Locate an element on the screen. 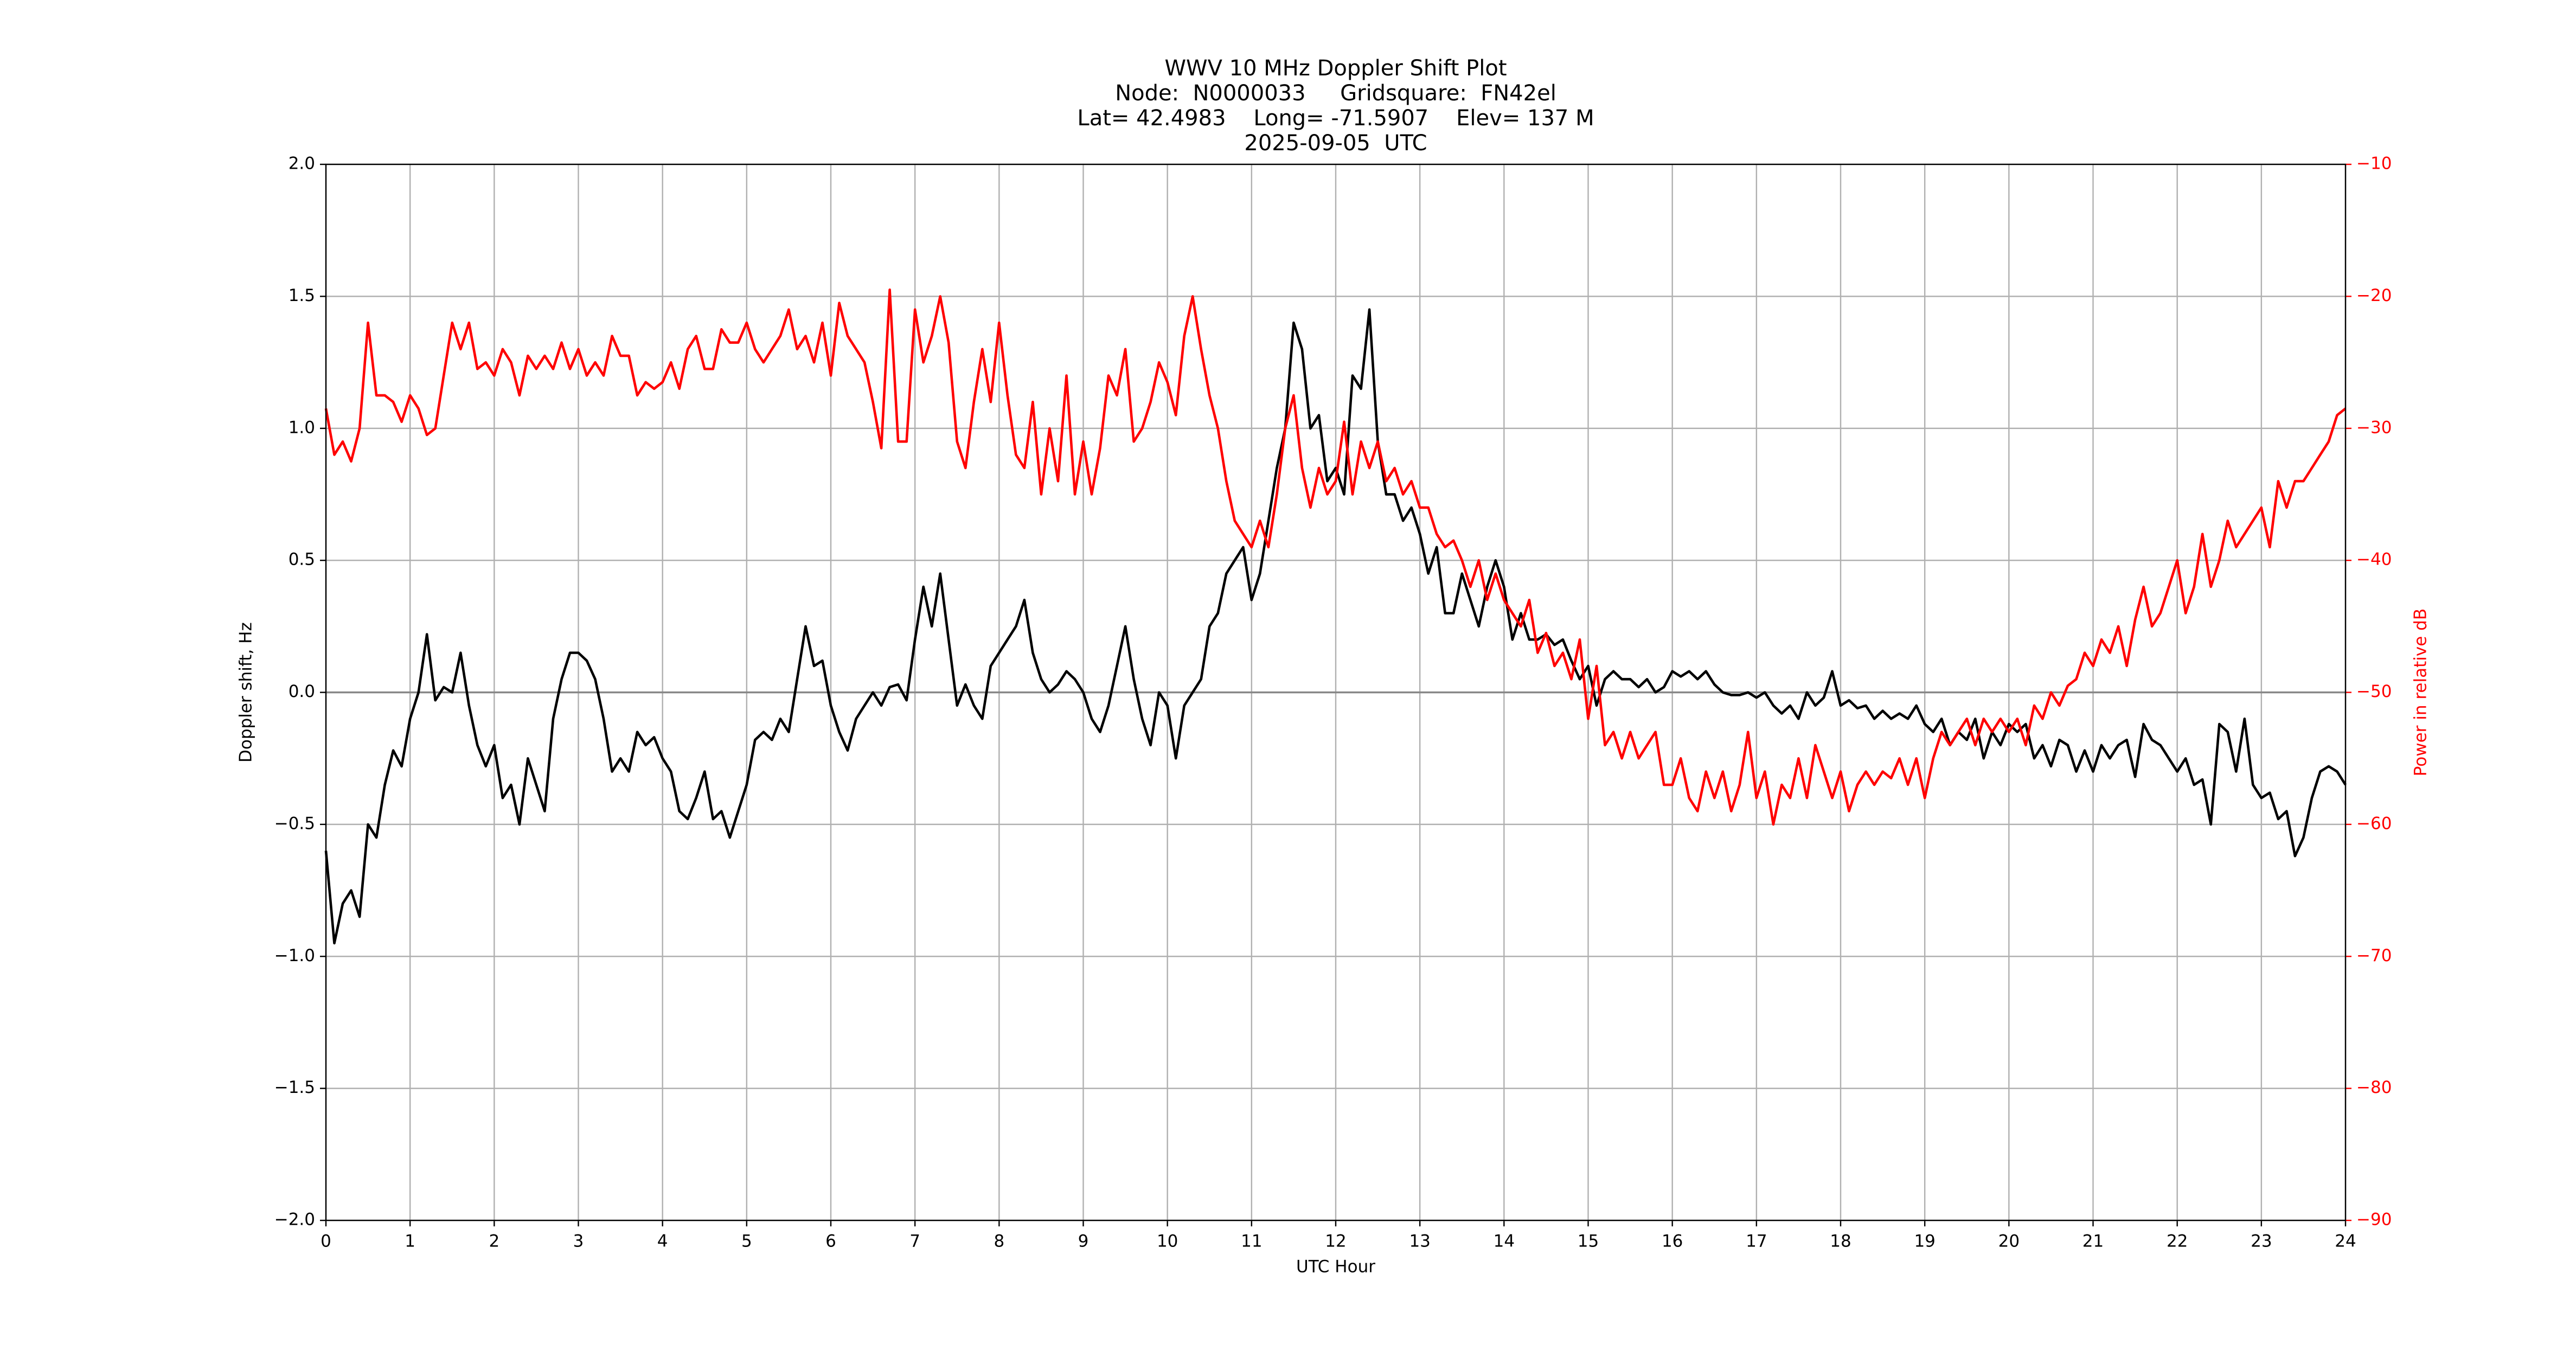 The image size is (2576, 1356). y2-axis-label: Power in relative dB is located at coordinates (2421, 692).